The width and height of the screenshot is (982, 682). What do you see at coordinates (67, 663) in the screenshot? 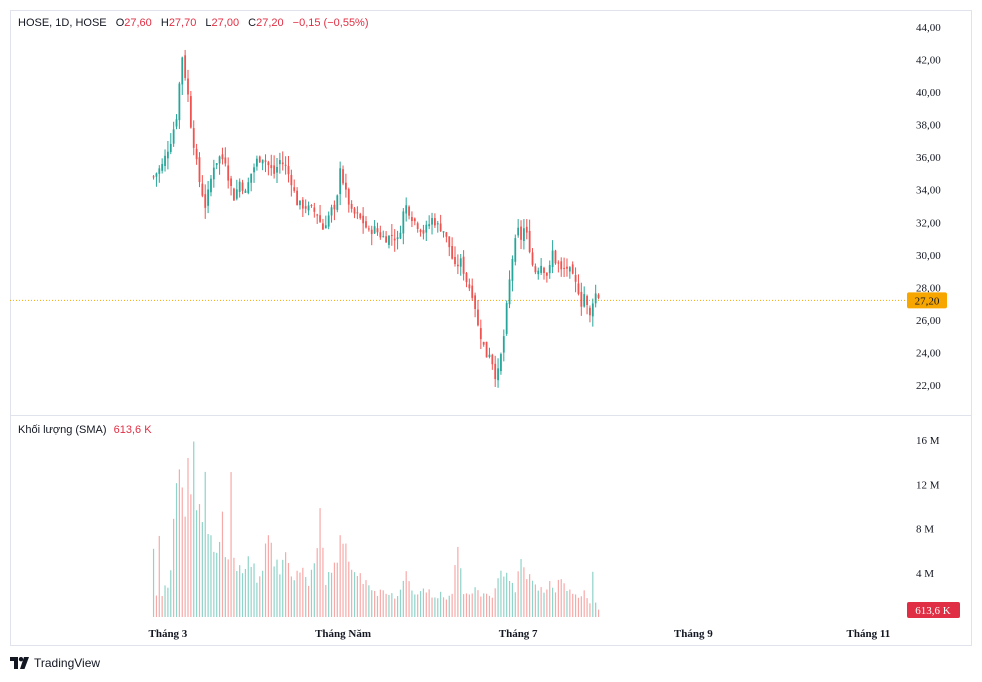
I see `brand-name: TradingView` at bounding box center [67, 663].